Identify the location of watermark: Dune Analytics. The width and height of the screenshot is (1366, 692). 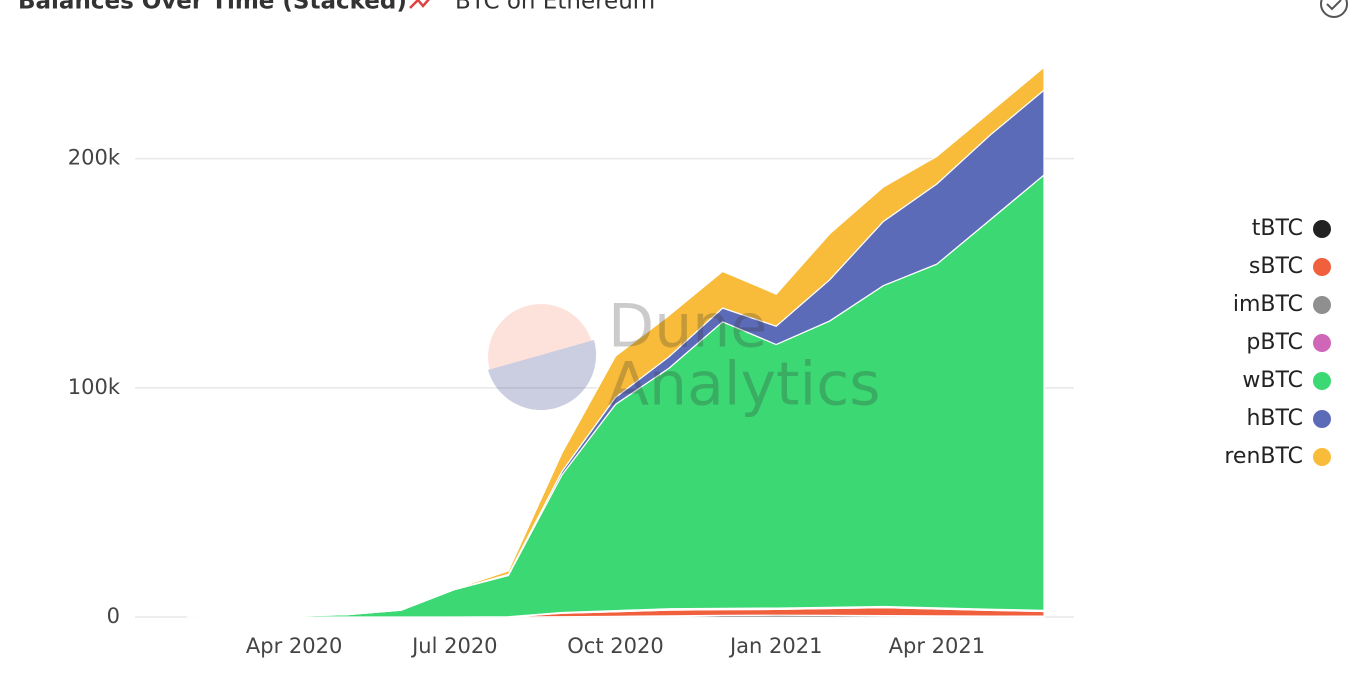
(684, 356).